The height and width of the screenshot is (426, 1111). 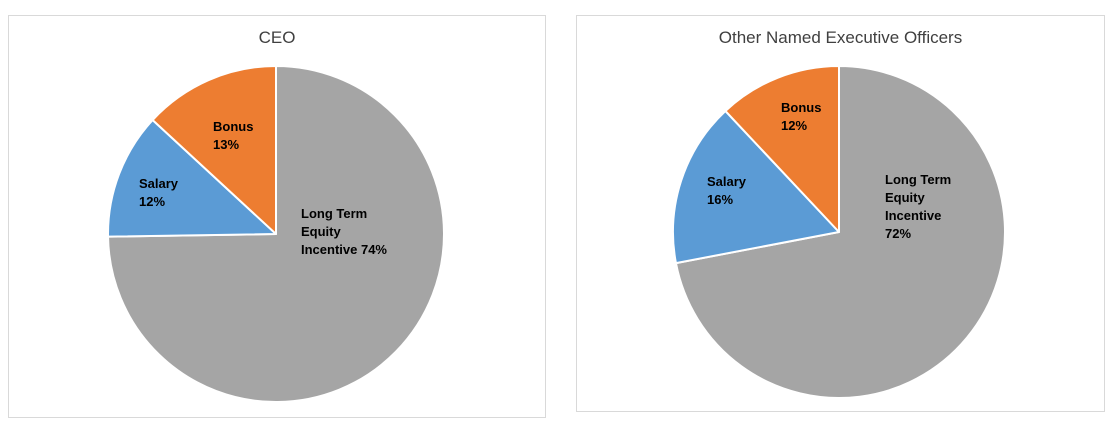 What do you see at coordinates (801, 107) in the screenshot?
I see `neo-label-bonus-line: Bonus` at bounding box center [801, 107].